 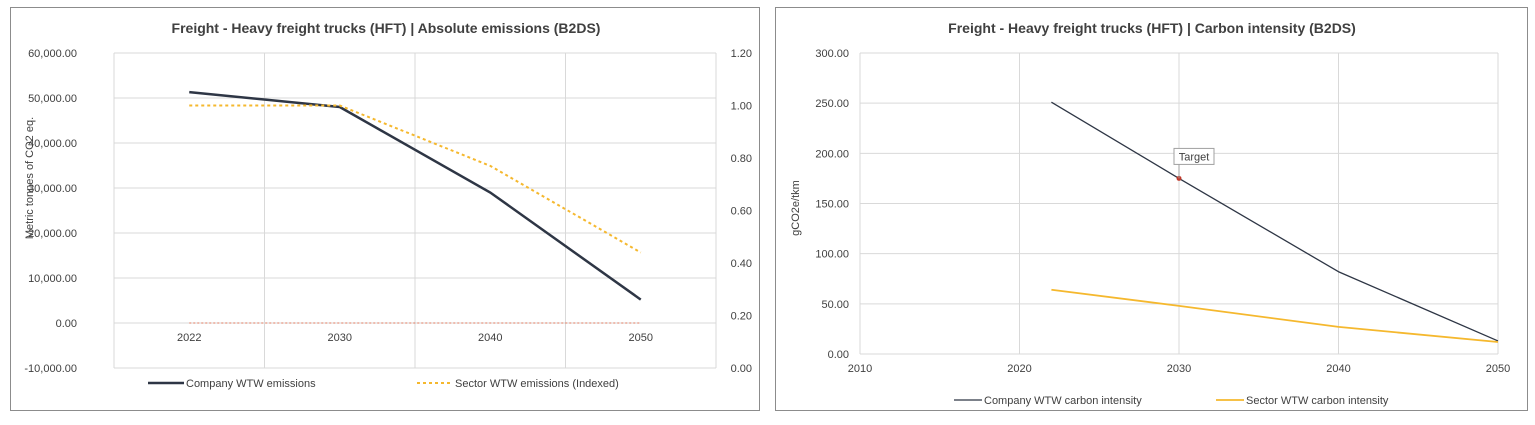 What do you see at coordinates (741, 159) in the screenshot?
I see `y2-tick-label: 0.80` at bounding box center [741, 159].